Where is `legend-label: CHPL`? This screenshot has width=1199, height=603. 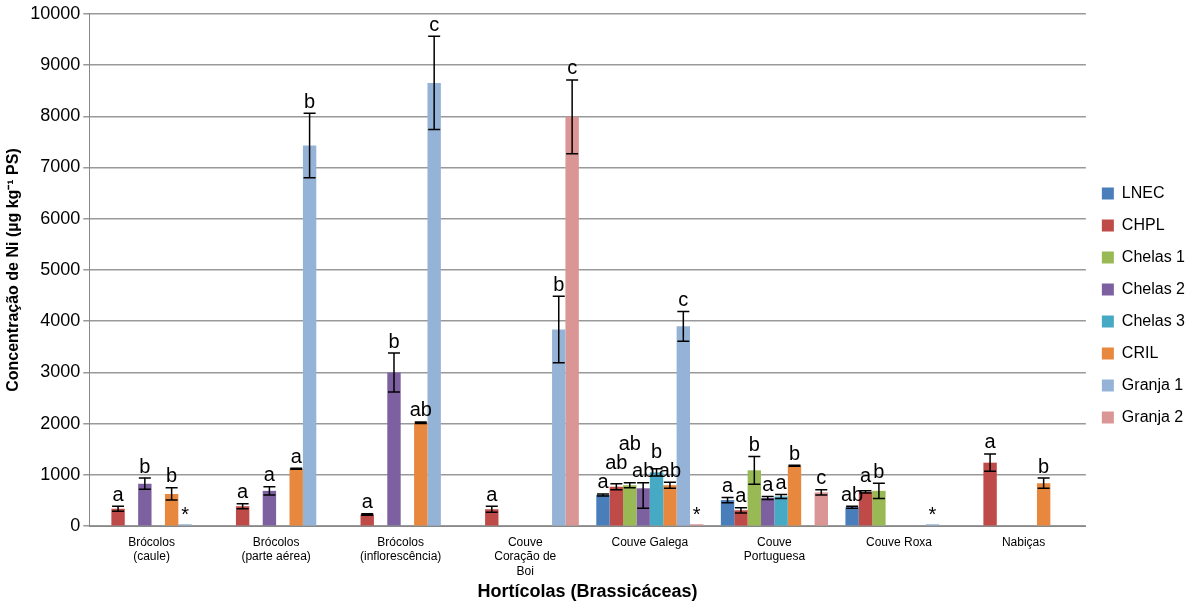 legend-label: CHPL is located at coordinates (1143, 224).